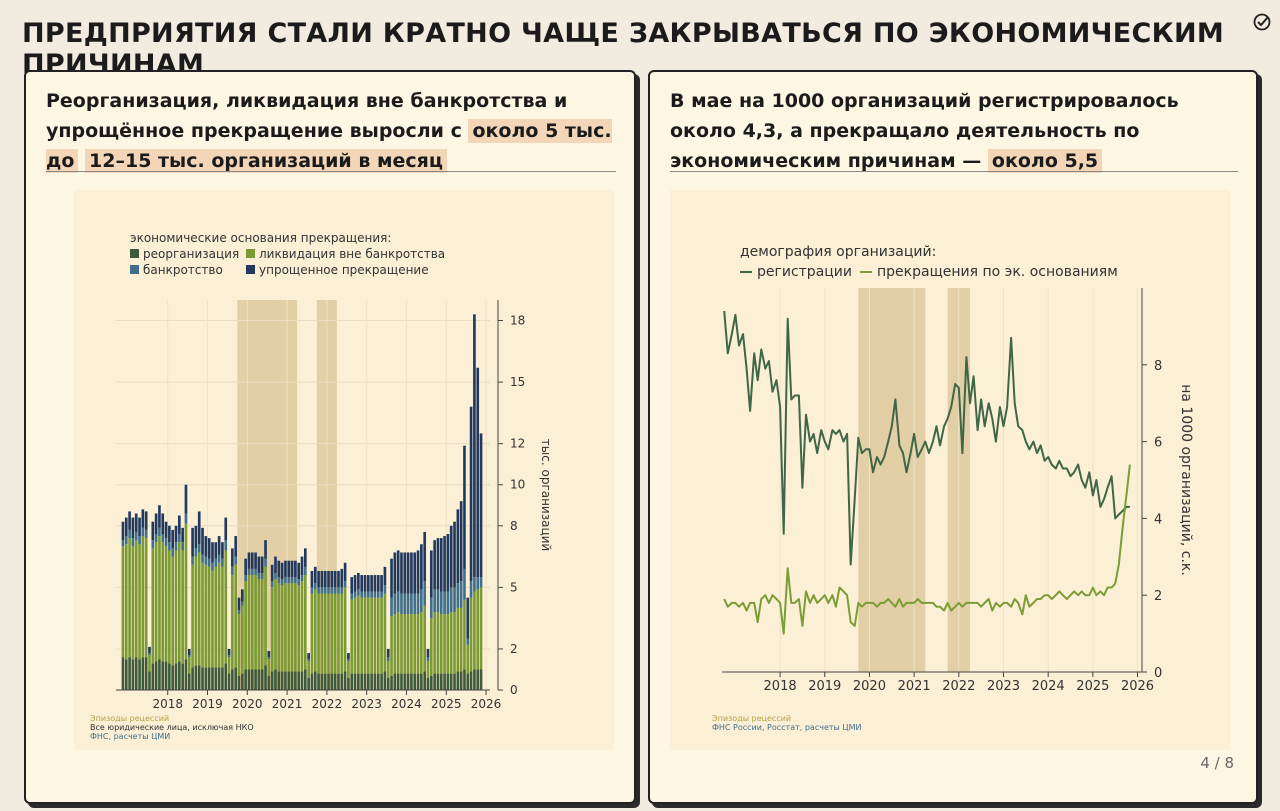 This screenshot has width=1280, height=811. What do you see at coordinates (446, 704) in the screenshot?
I see `x-tick-label: 2025` at bounding box center [446, 704].